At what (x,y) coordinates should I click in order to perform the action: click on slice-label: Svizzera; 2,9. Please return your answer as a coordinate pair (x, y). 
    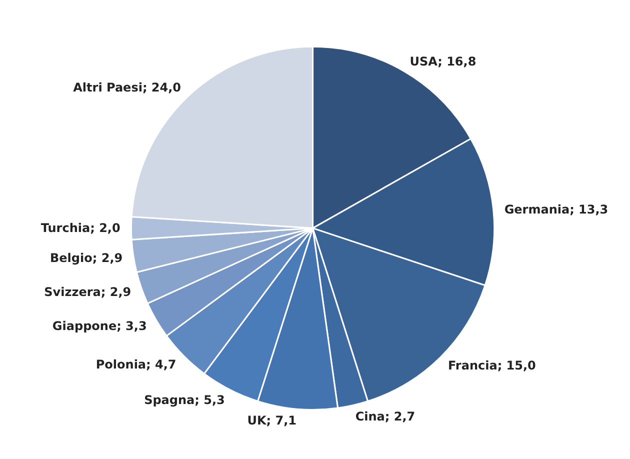
    Looking at the image, I should click on (88, 291).